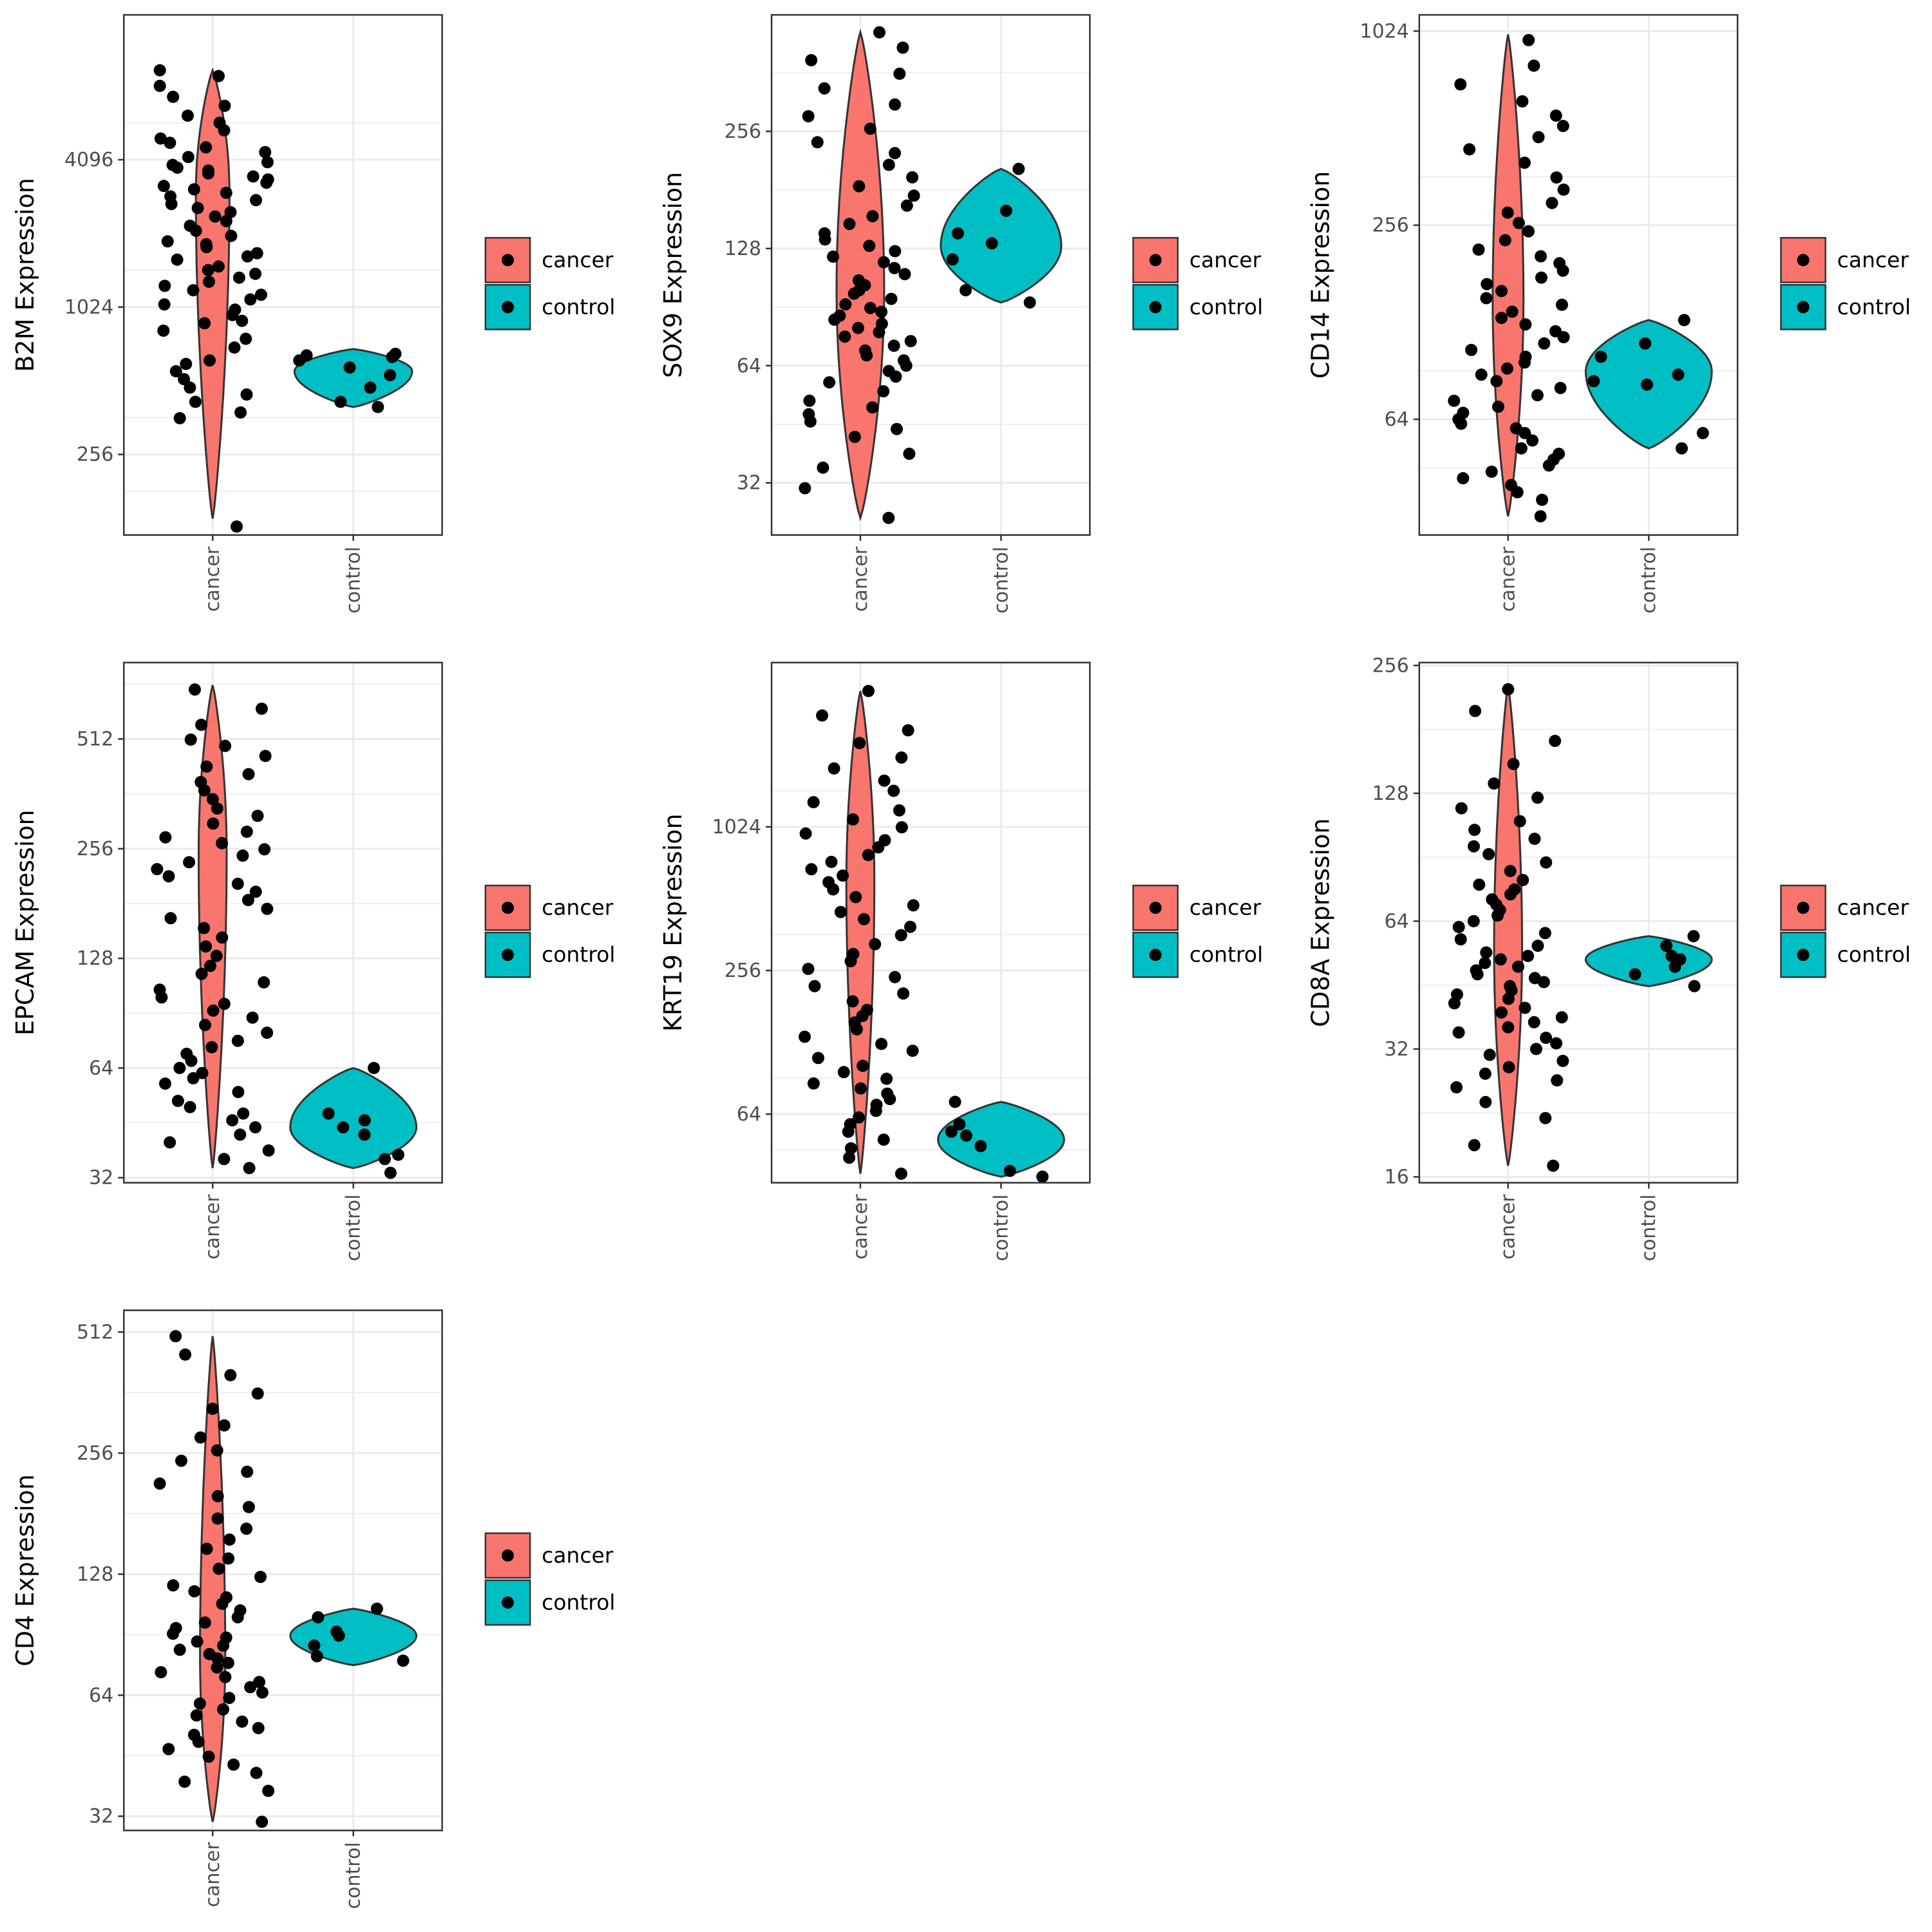 This screenshot has width=1932, height=1932. What do you see at coordinates (931, 922) in the screenshot?
I see `panel-background` at bounding box center [931, 922].